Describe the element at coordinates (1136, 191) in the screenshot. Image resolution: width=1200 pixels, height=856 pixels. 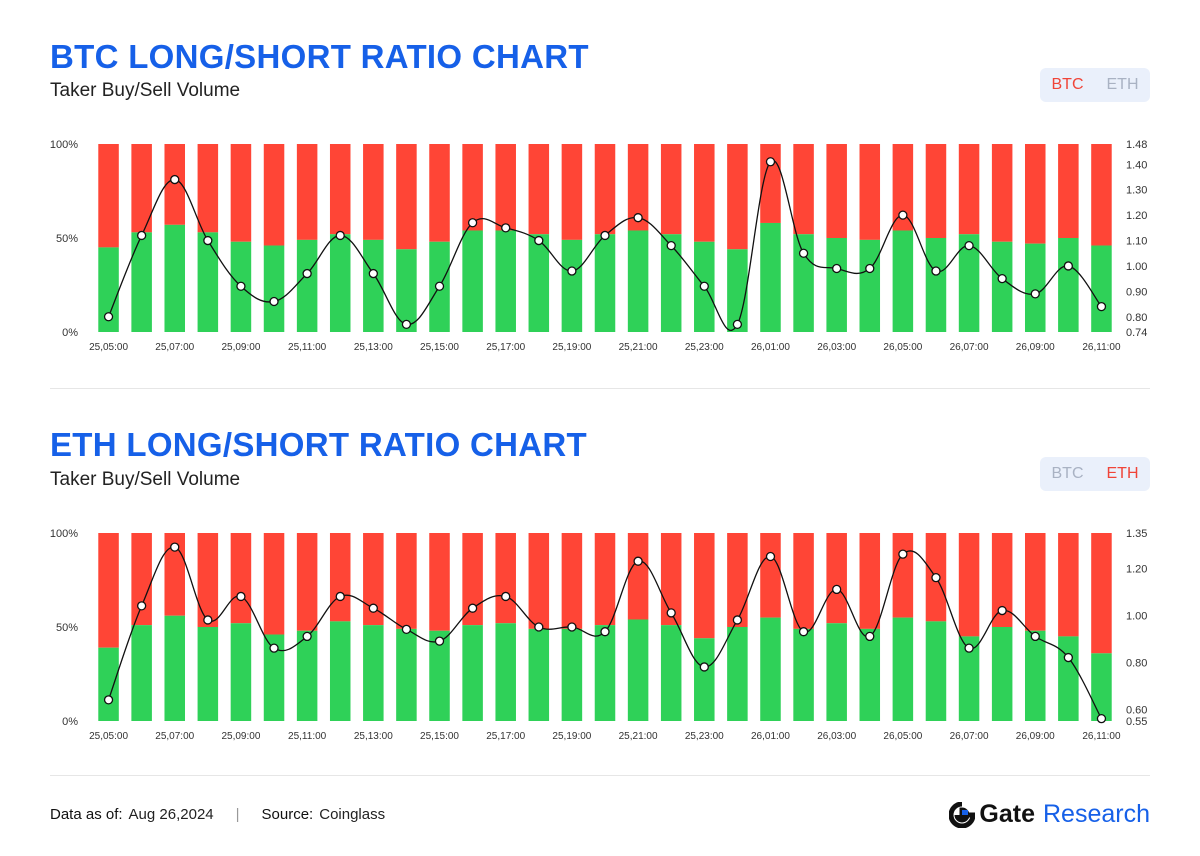
I see `right-axis-tick: 1.30` at that location.